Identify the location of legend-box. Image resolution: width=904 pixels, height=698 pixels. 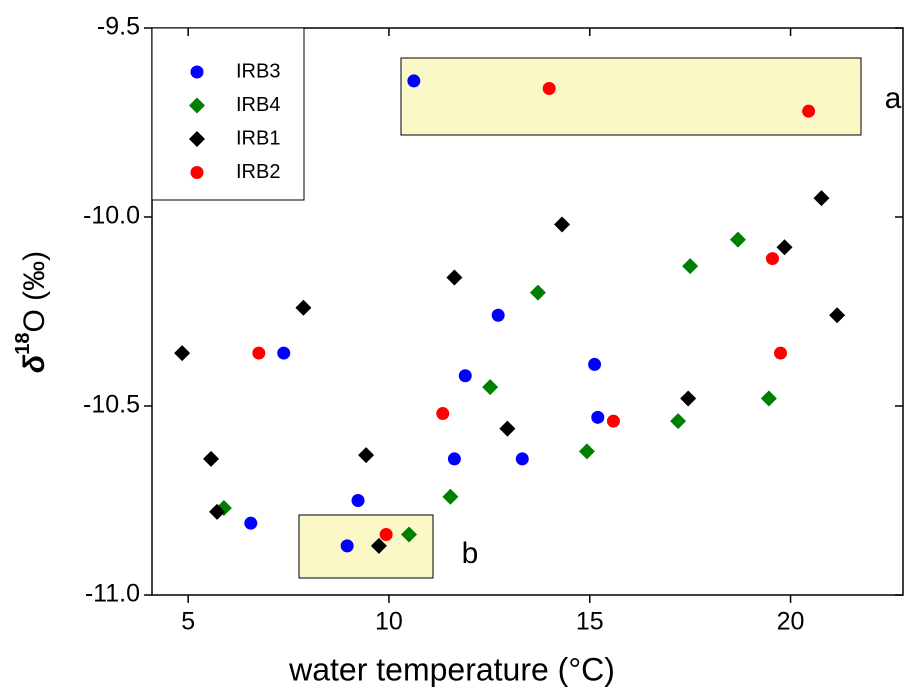
(228, 114).